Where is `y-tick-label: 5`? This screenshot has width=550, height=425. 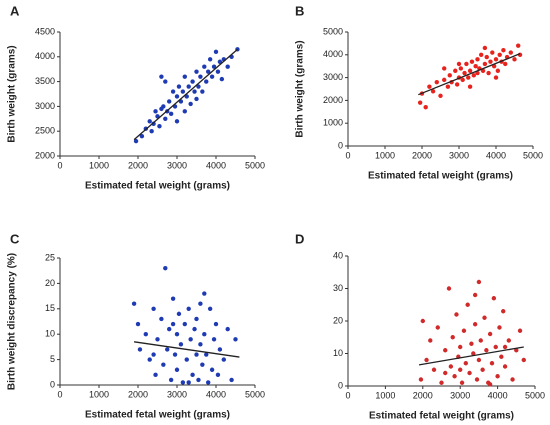 y-tick-label: 5 is located at coordinates (52, 359).